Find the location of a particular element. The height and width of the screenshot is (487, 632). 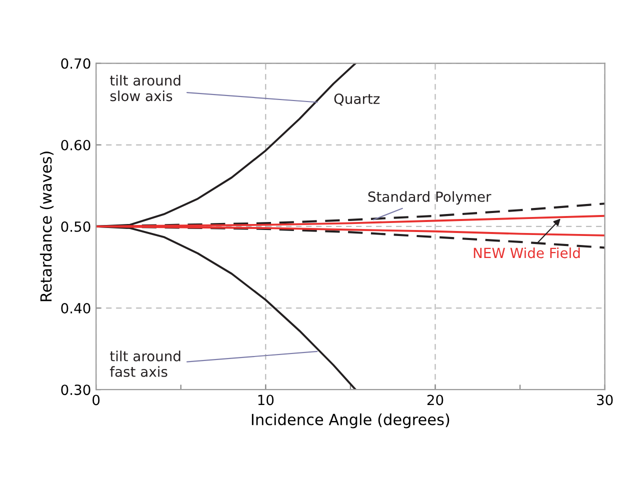

x-tick-label: 10 is located at coordinates (266, 400).